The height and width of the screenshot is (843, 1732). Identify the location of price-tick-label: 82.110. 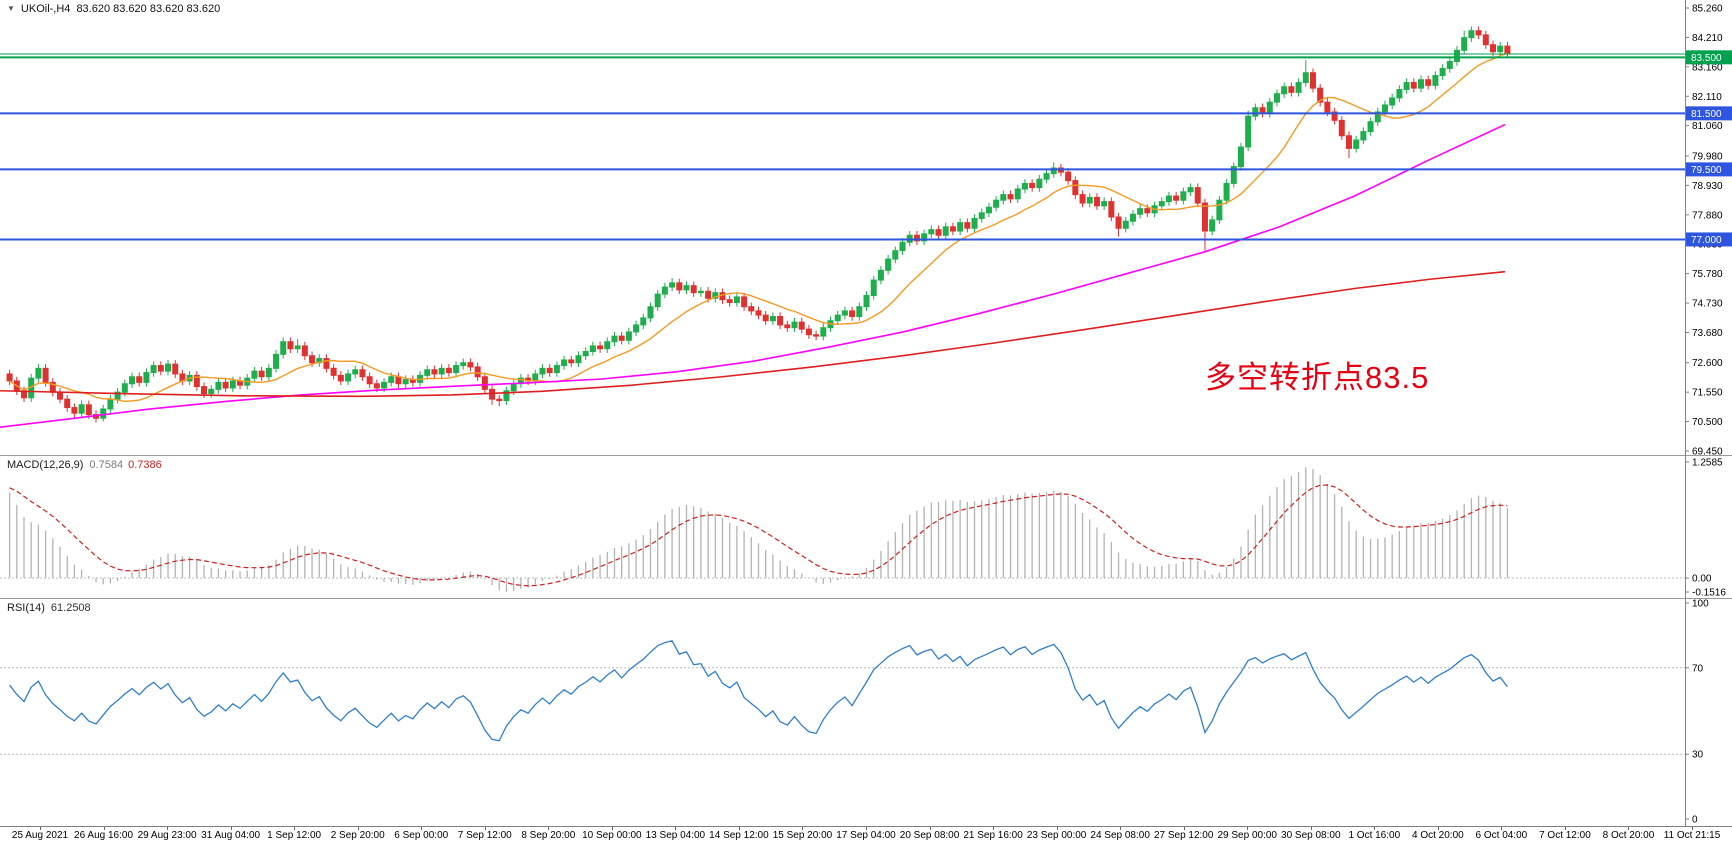
(1707, 97).